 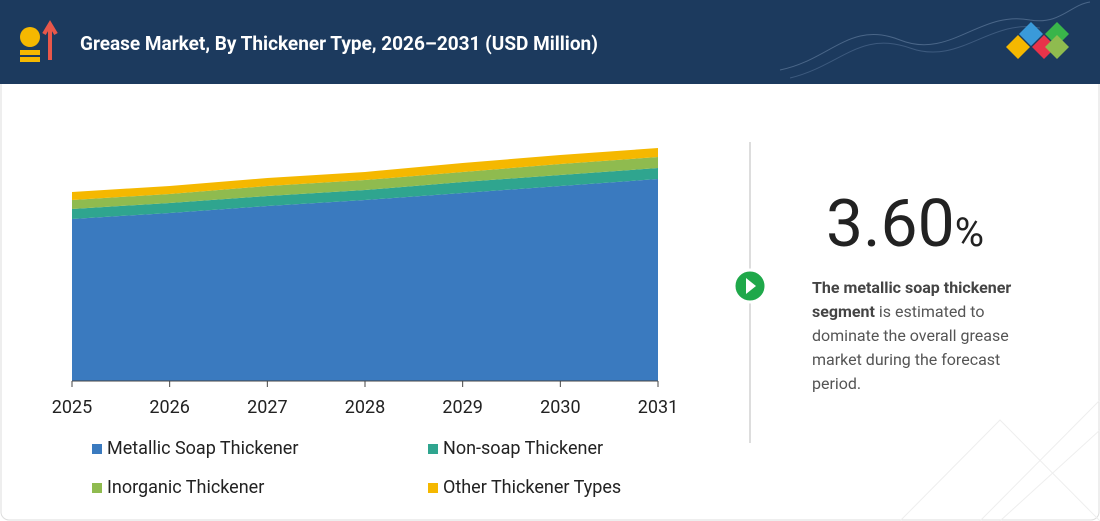 What do you see at coordinates (72, 407) in the screenshot?
I see `x-tick-label: 2025` at bounding box center [72, 407].